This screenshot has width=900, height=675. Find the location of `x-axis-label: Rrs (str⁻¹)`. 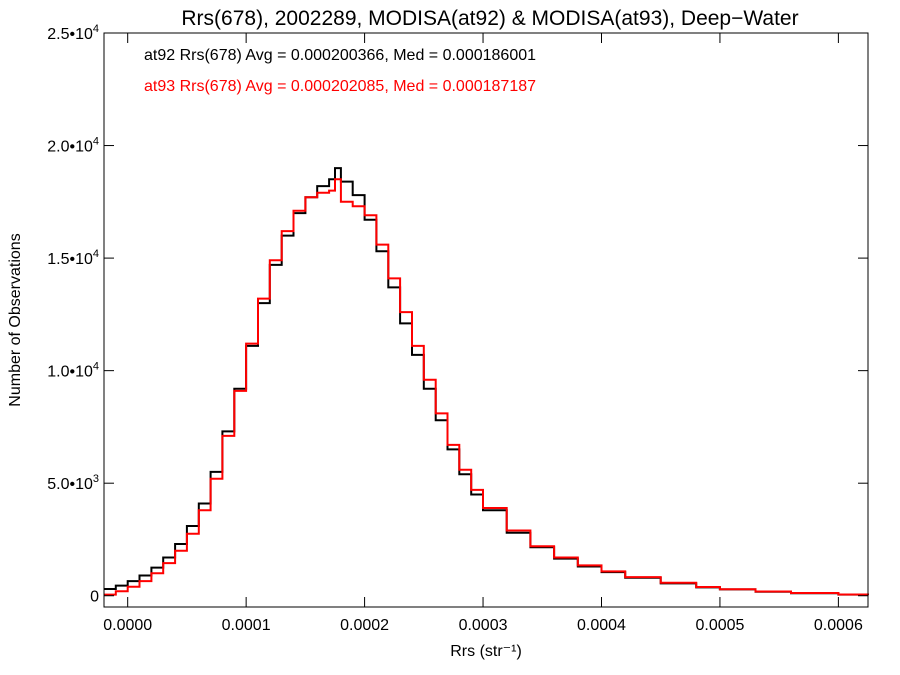

x-axis-label: Rrs (str⁻¹) is located at coordinates (486, 651).